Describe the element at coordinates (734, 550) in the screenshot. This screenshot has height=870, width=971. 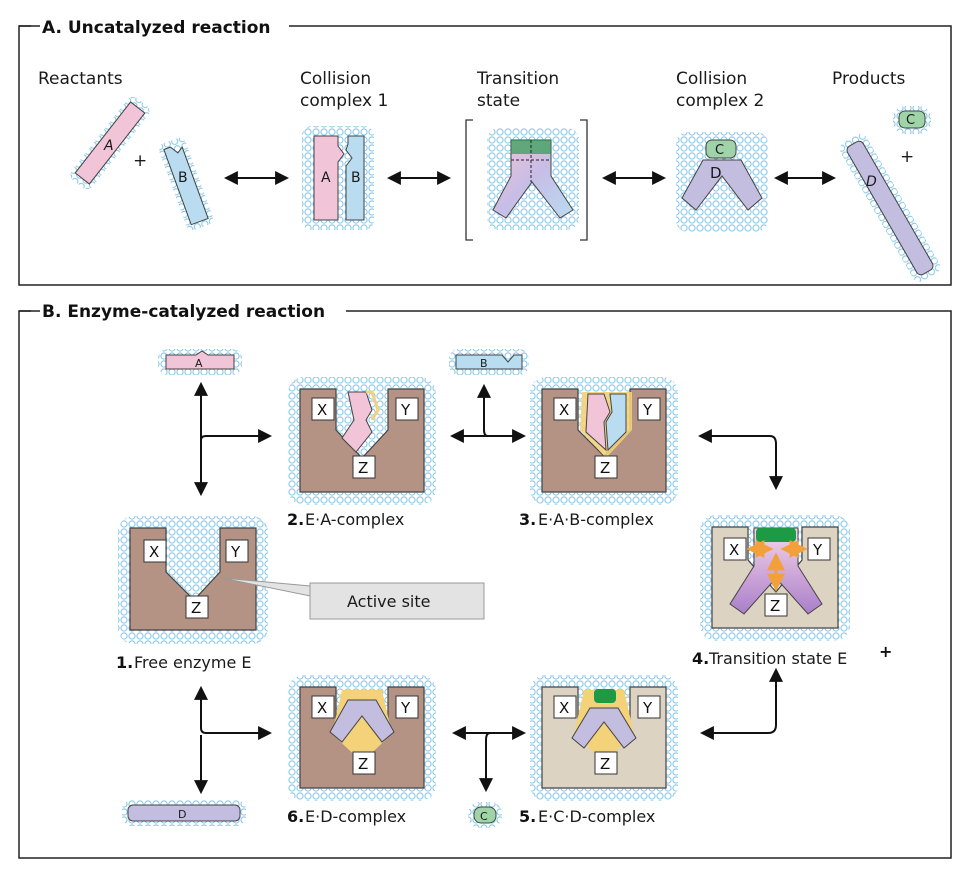
I see `s4-x: X` at that location.